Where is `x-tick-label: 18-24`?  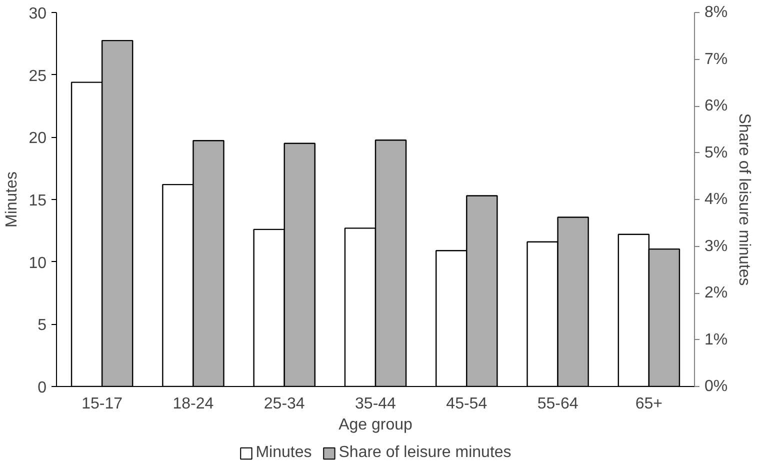
x-tick-label: 18-24 is located at coordinates (193, 404).